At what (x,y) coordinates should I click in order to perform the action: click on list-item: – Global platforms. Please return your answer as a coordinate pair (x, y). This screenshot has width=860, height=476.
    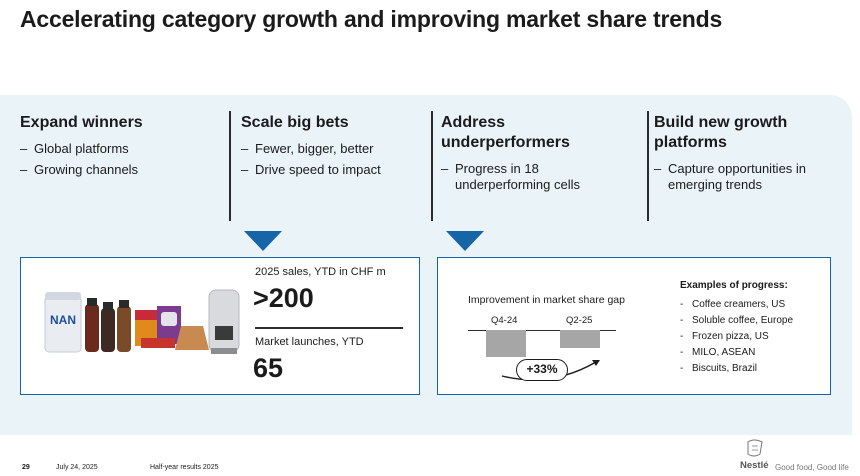
    Looking at the image, I should click on (74, 148).